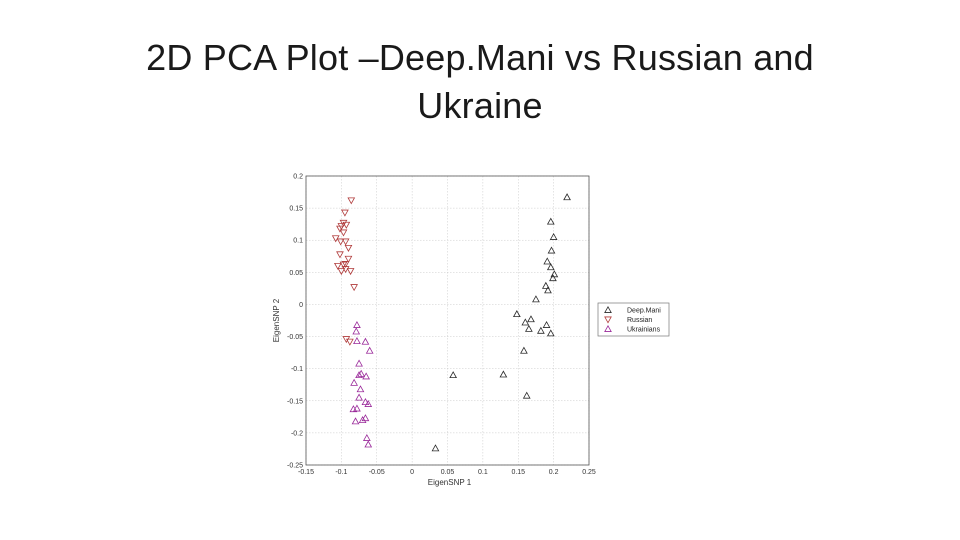 Image resolution: width=960 pixels, height=540 pixels. Describe the element at coordinates (295, 337) in the screenshot. I see `y-tick-label: -0.05` at that location.